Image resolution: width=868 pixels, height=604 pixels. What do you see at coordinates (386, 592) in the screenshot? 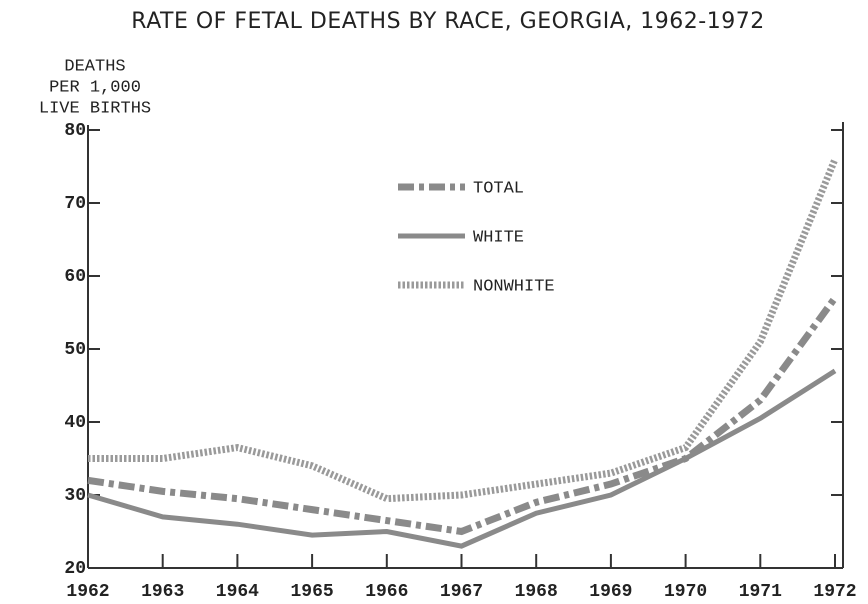
I see `x-tick-label: 1966` at bounding box center [386, 592].